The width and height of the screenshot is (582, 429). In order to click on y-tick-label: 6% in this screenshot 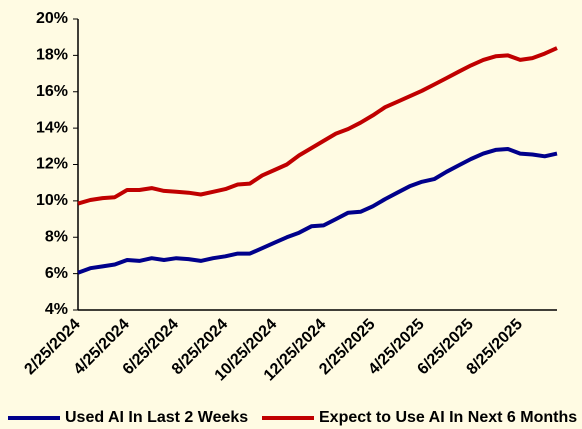, I will do `click(56, 273)`.